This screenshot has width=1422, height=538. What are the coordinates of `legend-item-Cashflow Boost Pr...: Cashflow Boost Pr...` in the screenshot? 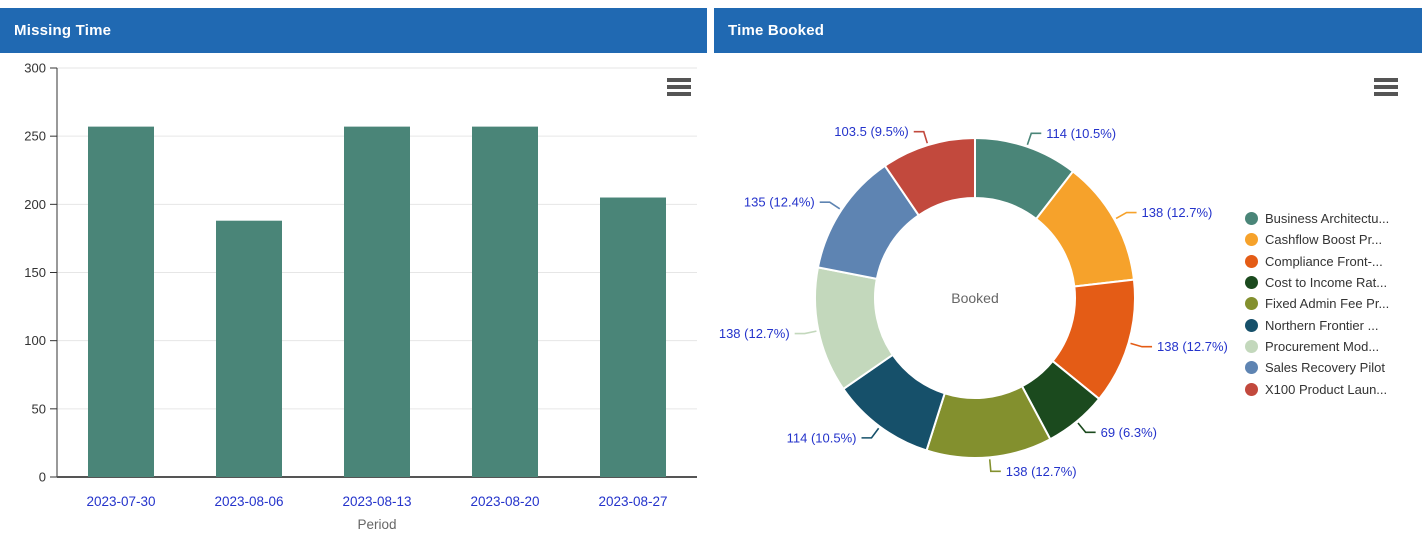 It's located at (1333, 239).